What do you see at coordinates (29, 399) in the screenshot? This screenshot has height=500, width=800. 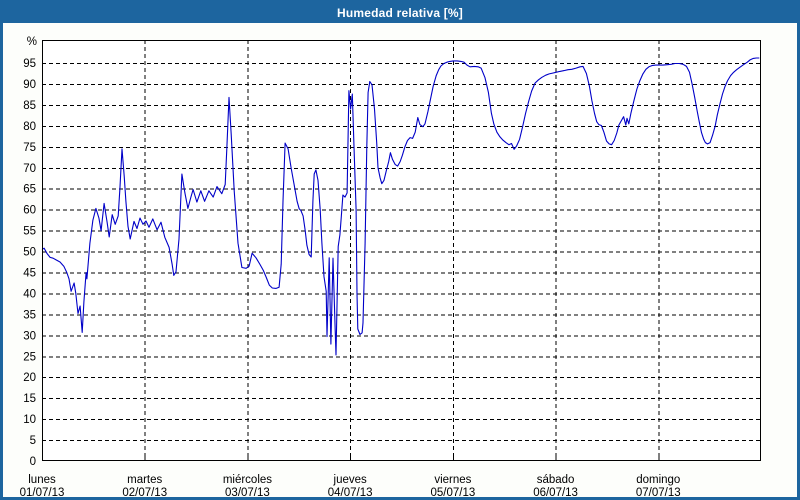 I see `svg-text: 15` at bounding box center [29, 399].